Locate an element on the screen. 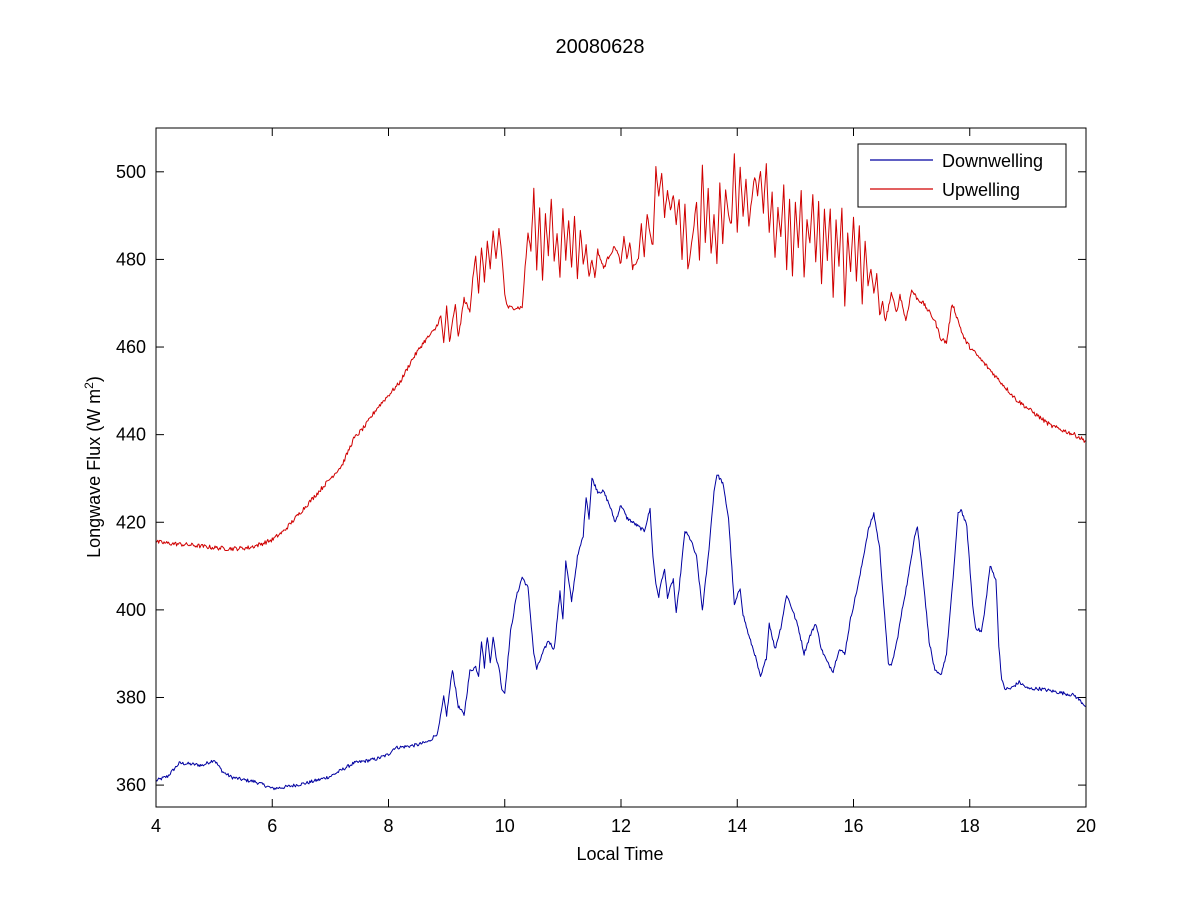  x-tick-label: 20 is located at coordinates (1086, 826).